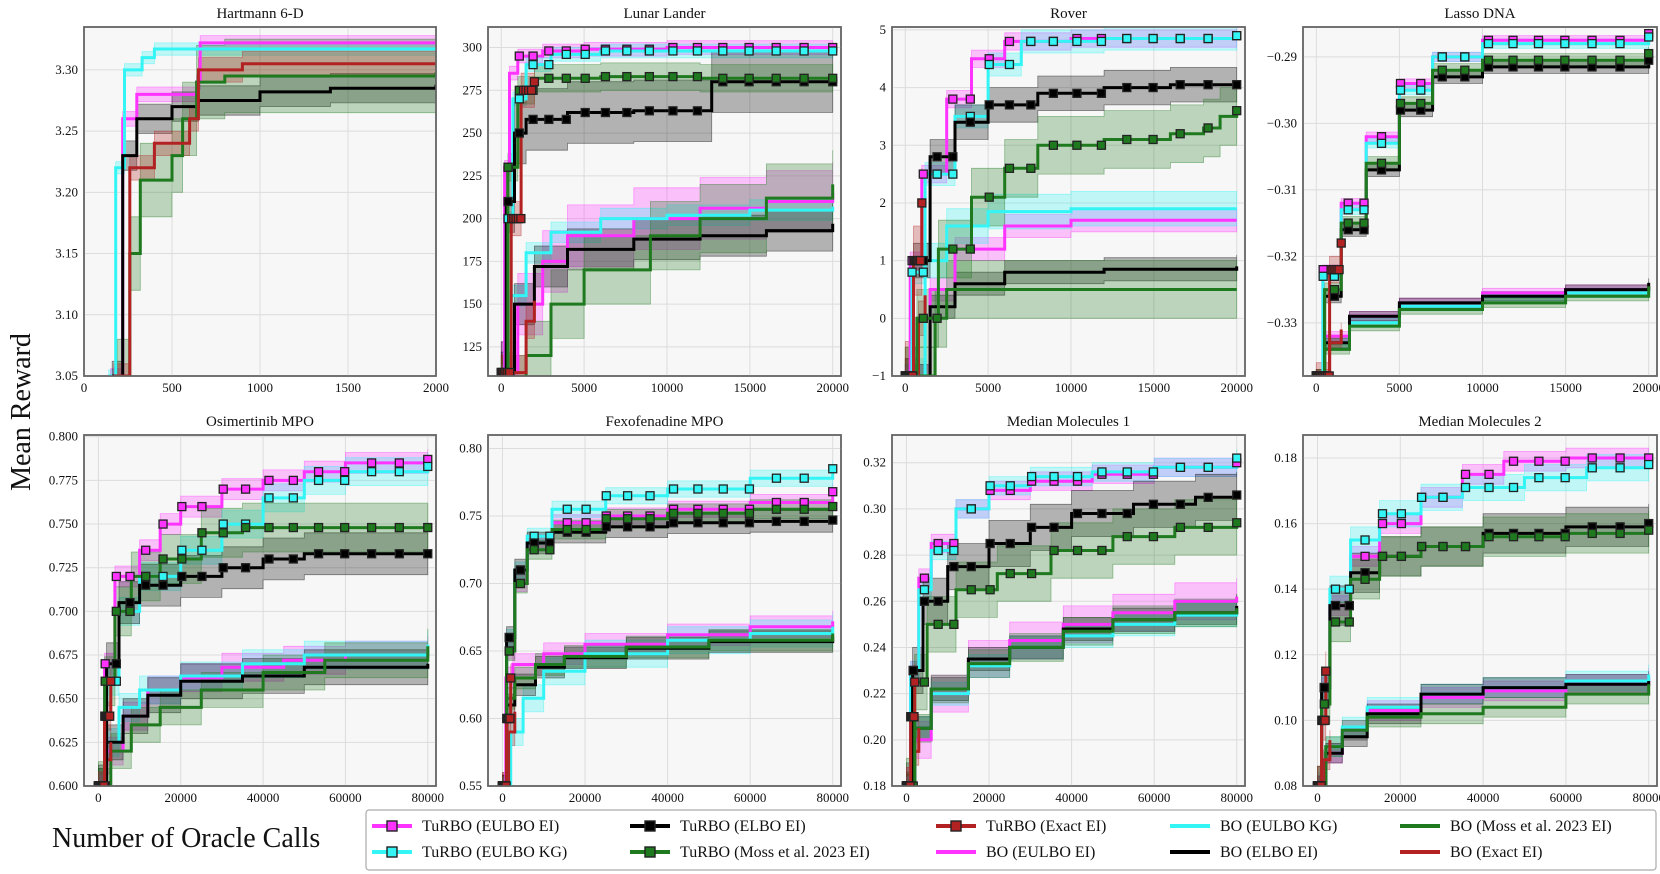  What do you see at coordinates (345, 797) in the screenshot?
I see `x-tick-label: 60000` at bounding box center [345, 797].